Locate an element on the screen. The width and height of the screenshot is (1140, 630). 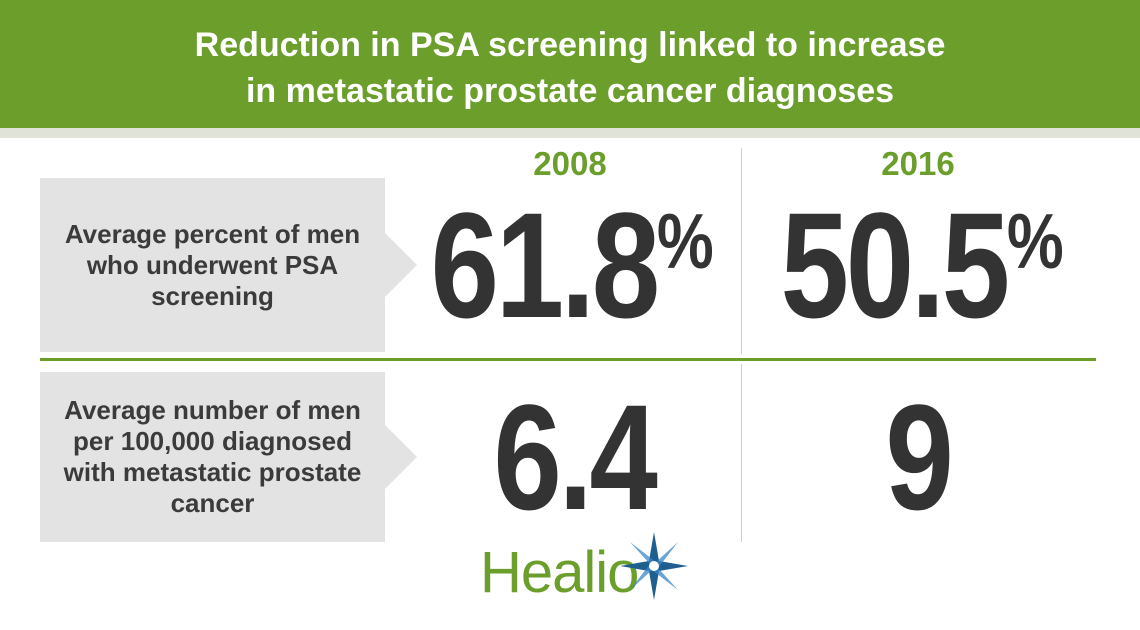
row-divider is located at coordinates (568, 359).